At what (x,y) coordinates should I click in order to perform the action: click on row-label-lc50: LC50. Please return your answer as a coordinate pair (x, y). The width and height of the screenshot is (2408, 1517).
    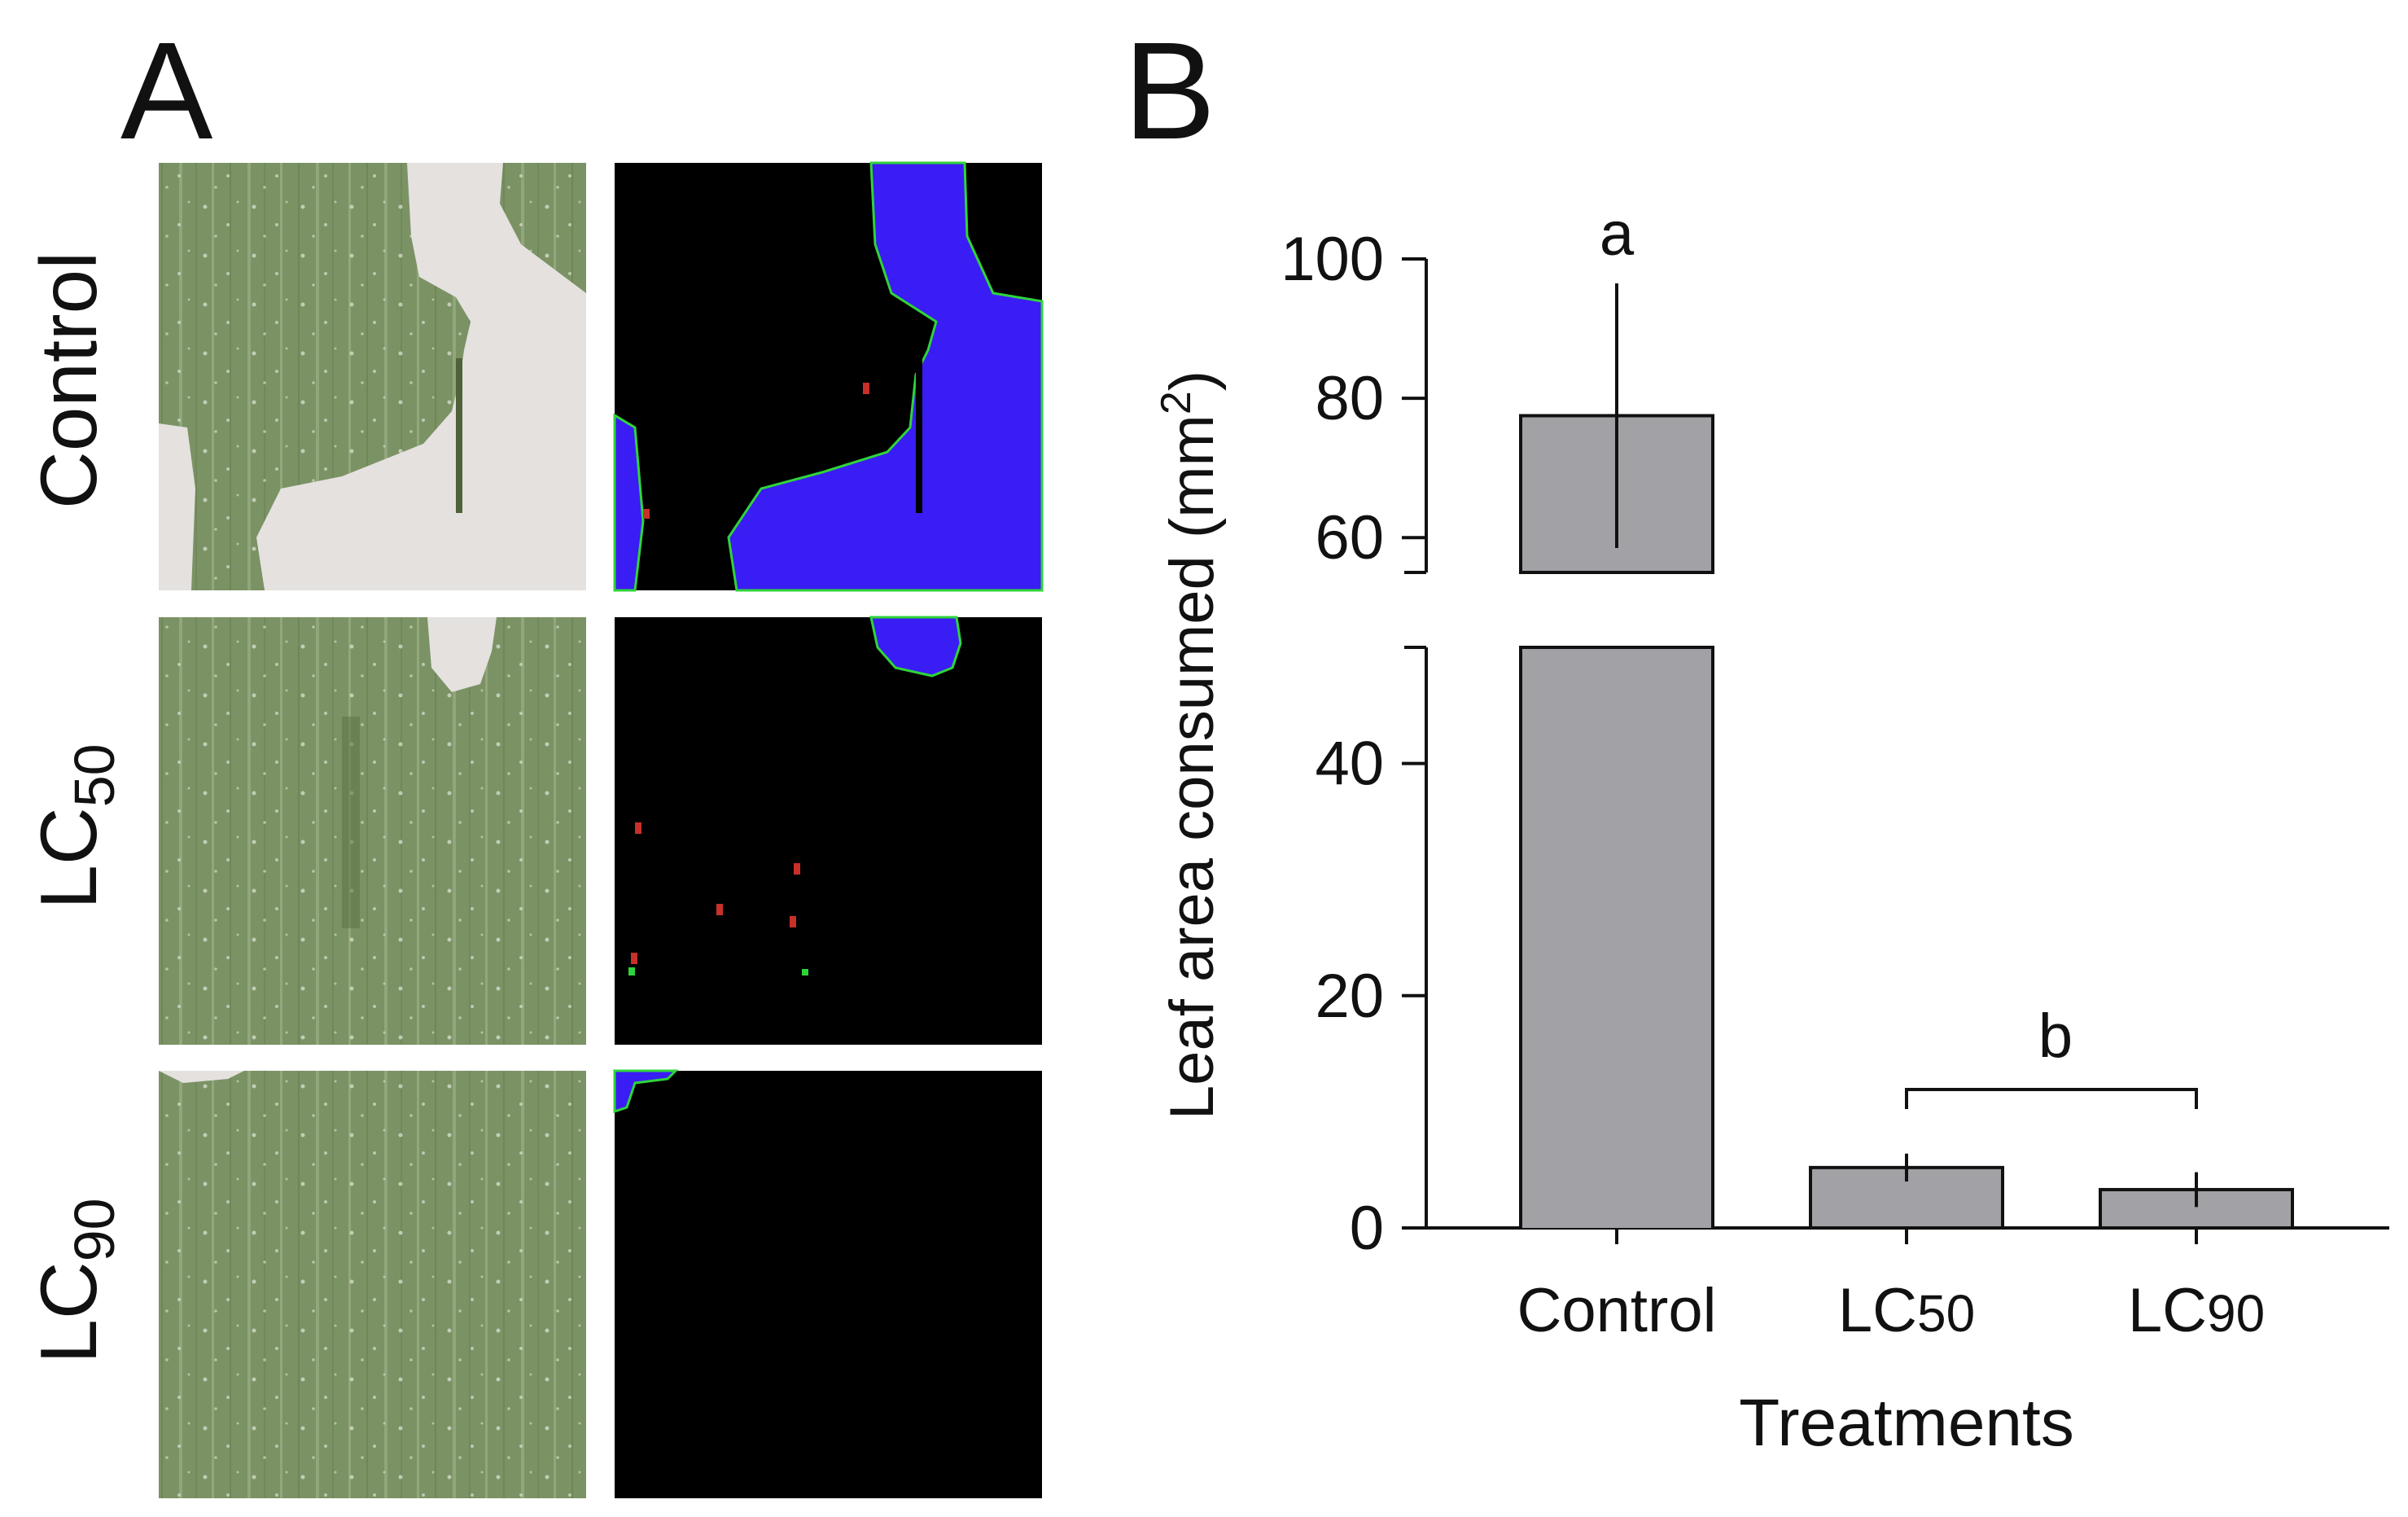
    Looking at the image, I should click on (75, 826).